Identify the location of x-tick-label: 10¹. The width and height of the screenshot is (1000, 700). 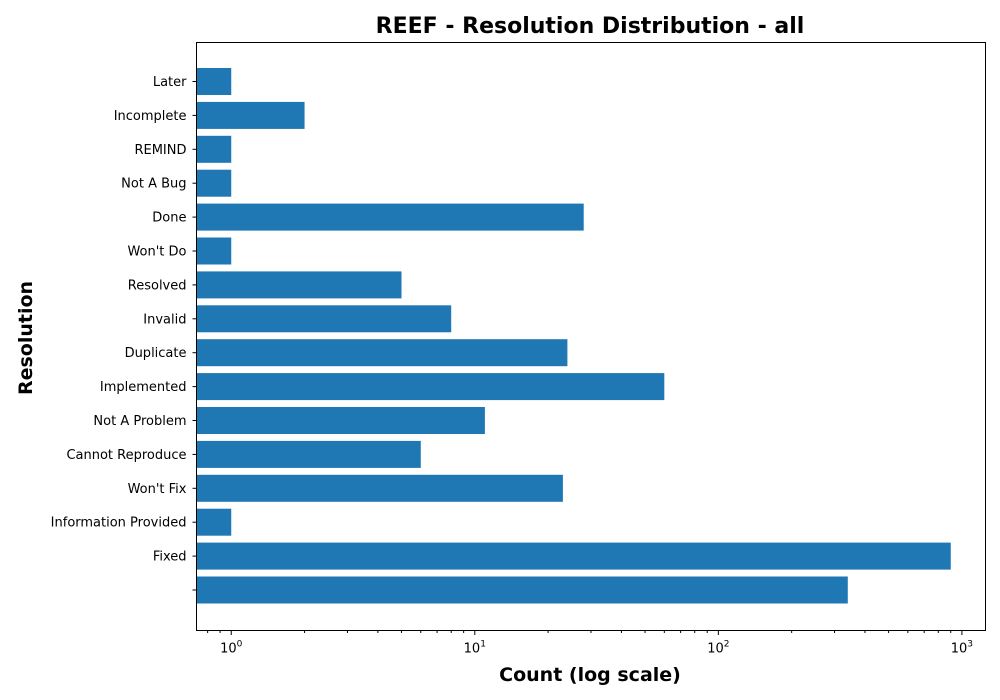
(475, 648).